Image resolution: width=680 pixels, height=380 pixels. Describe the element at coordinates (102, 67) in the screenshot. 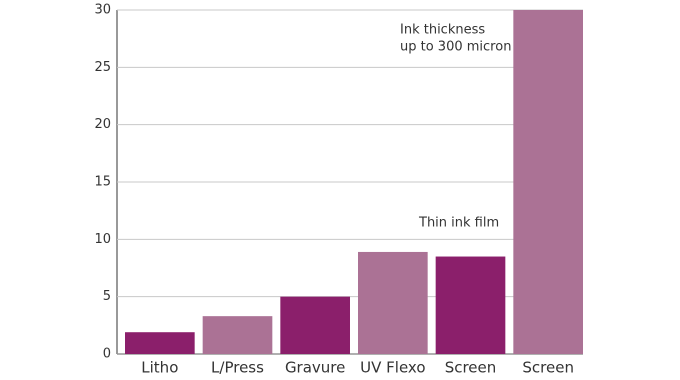

I see `y-tick-label: 25` at that location.